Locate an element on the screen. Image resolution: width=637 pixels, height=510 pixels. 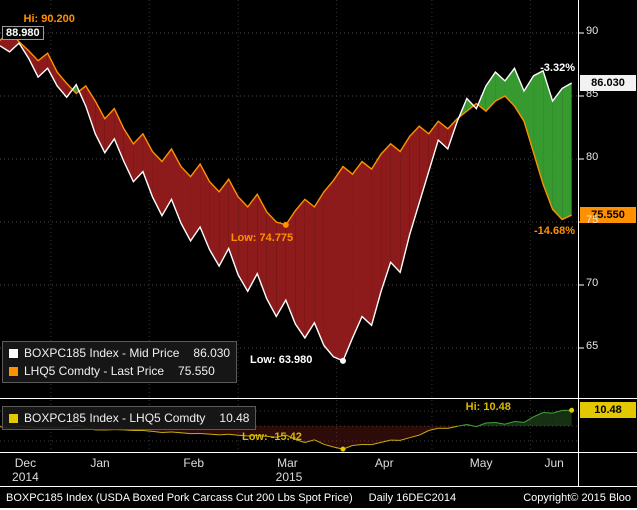
chart-periodicity: Daily 16DEC2014 is located at coordinates (412, 497).